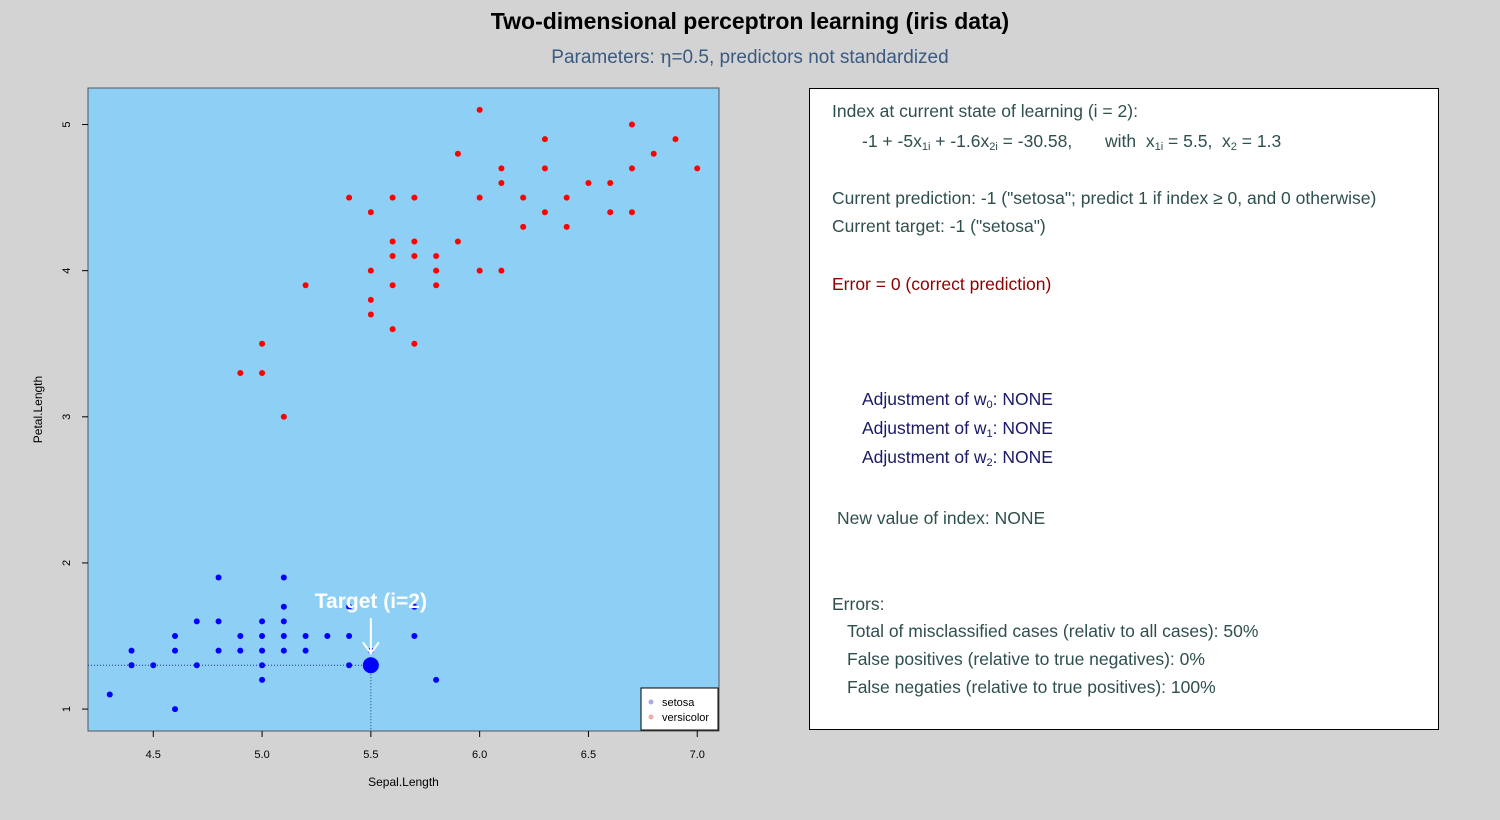  What do you see at coordinates (67, 417) in the screenshot?
I see `y-tick-label: 3` at bounding box center [67, 417].